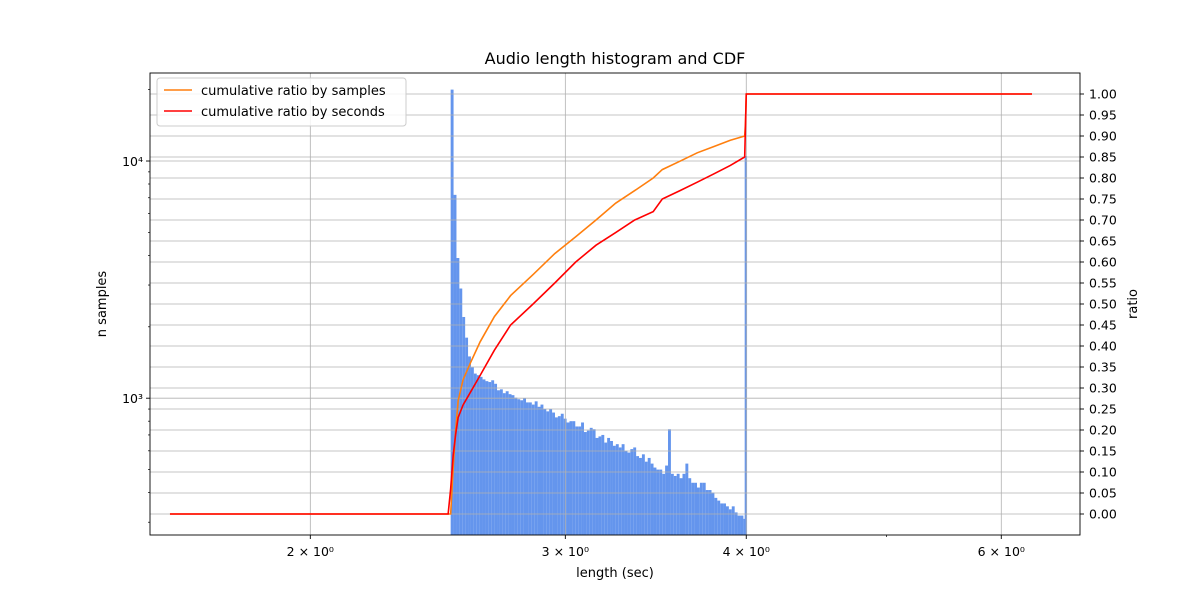 The width and height of the screenshot is (1200, 600). I want to click on y2-tick-label: 0.65, so click(1103, 241).